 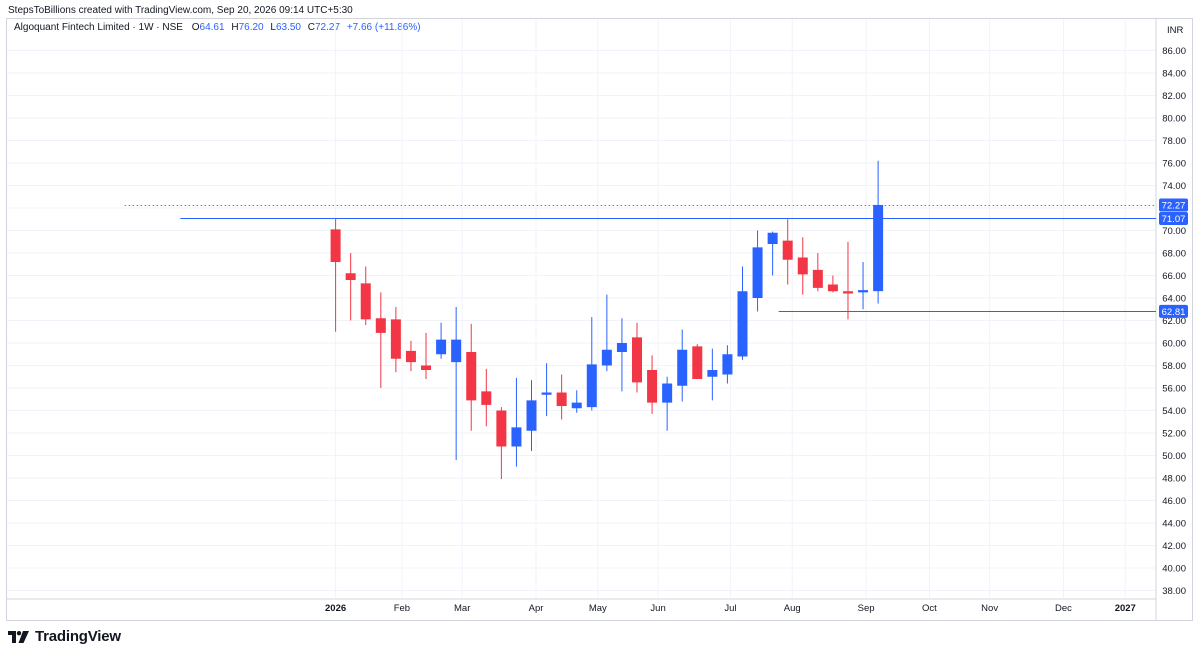 I want to click on price-level-tag-text: 72.27, so click(x=1174, y=205).